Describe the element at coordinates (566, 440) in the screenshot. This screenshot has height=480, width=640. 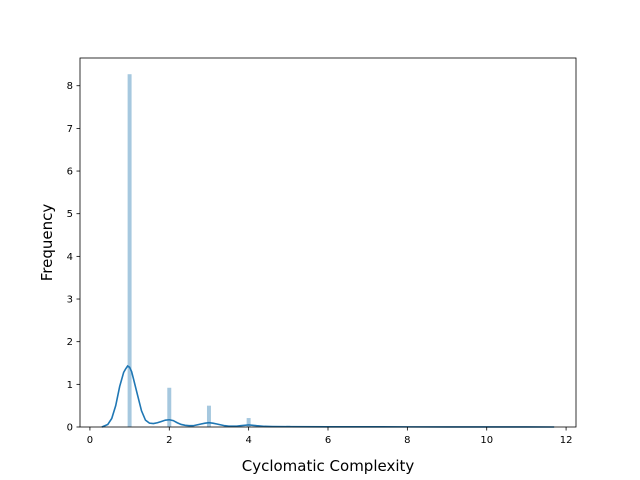
I see `x-tick-label: 12` at that location.